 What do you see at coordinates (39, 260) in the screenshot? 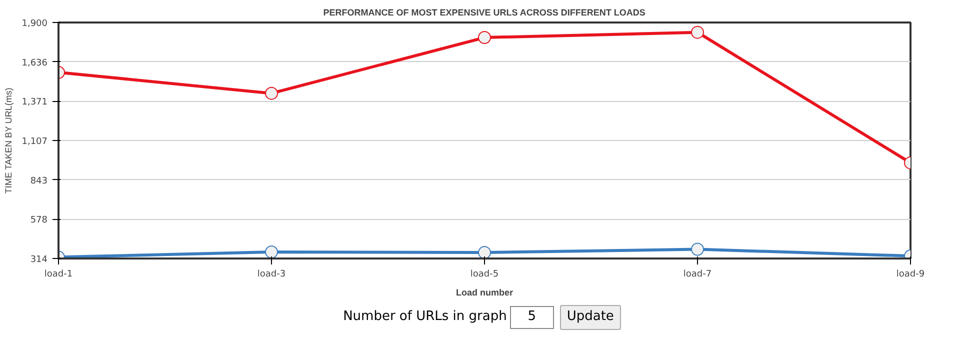
I see `y-tick-label: 314` at bounding box center [39, 260].